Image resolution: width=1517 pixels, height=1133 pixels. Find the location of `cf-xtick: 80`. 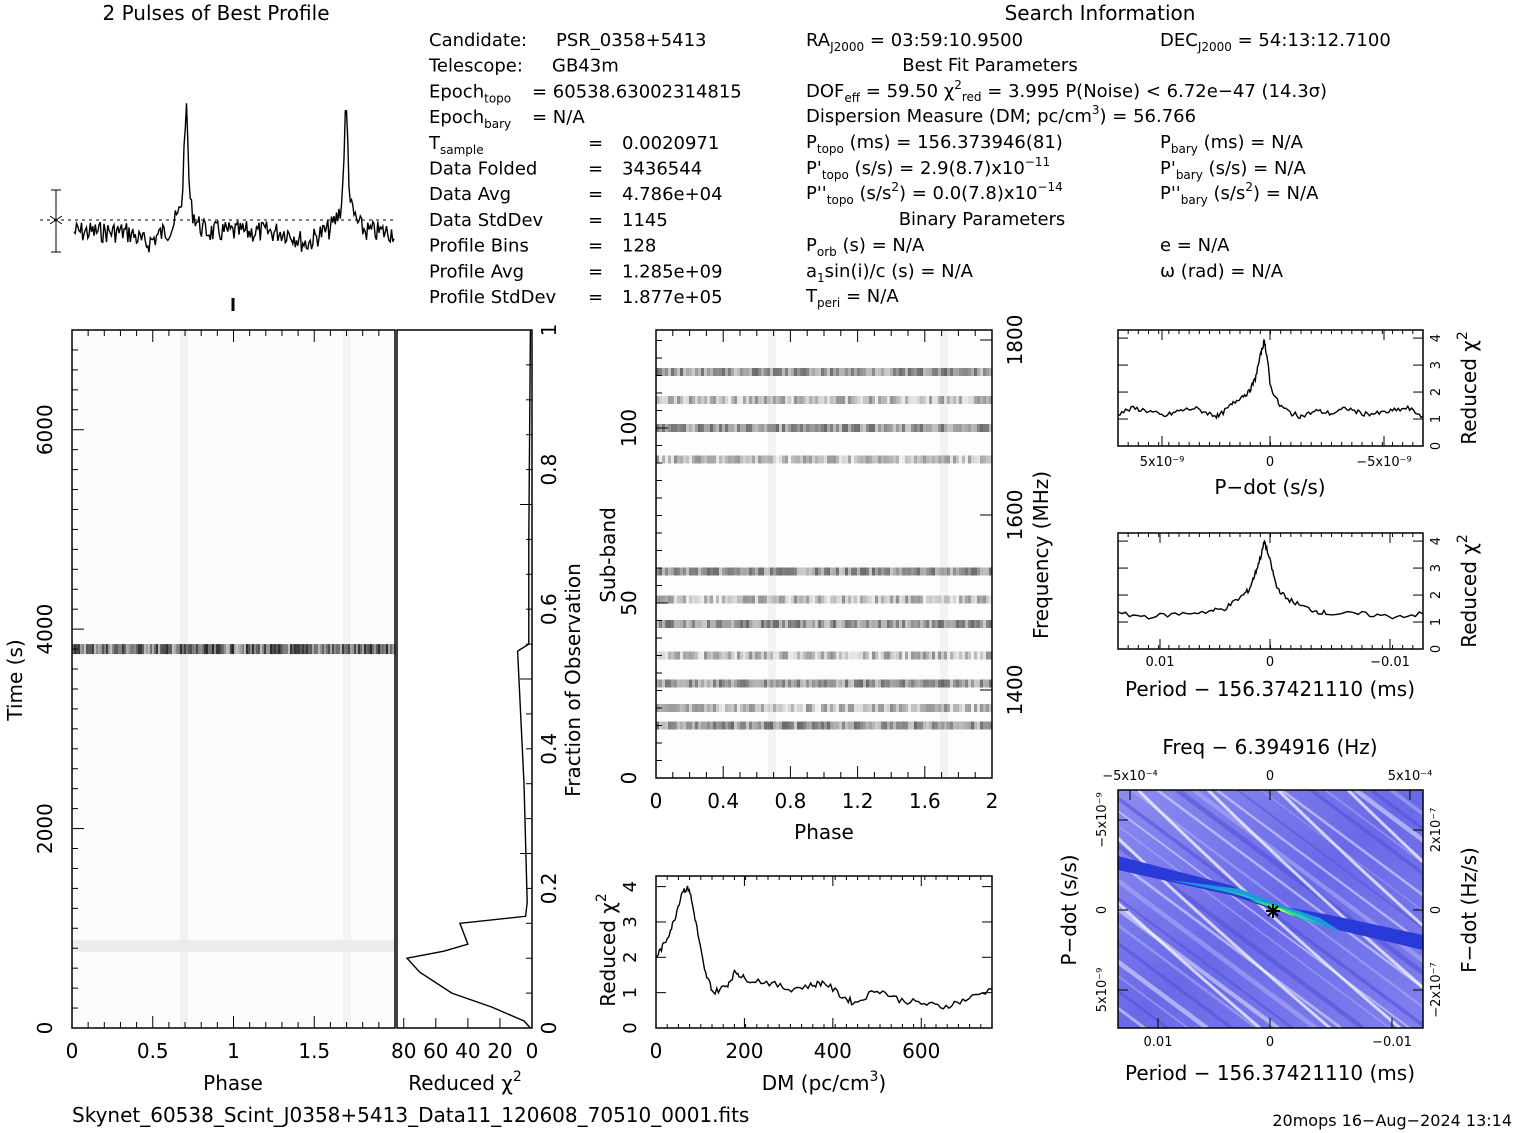

cf-xtick: 80 is located at coordinates (403, 1051).